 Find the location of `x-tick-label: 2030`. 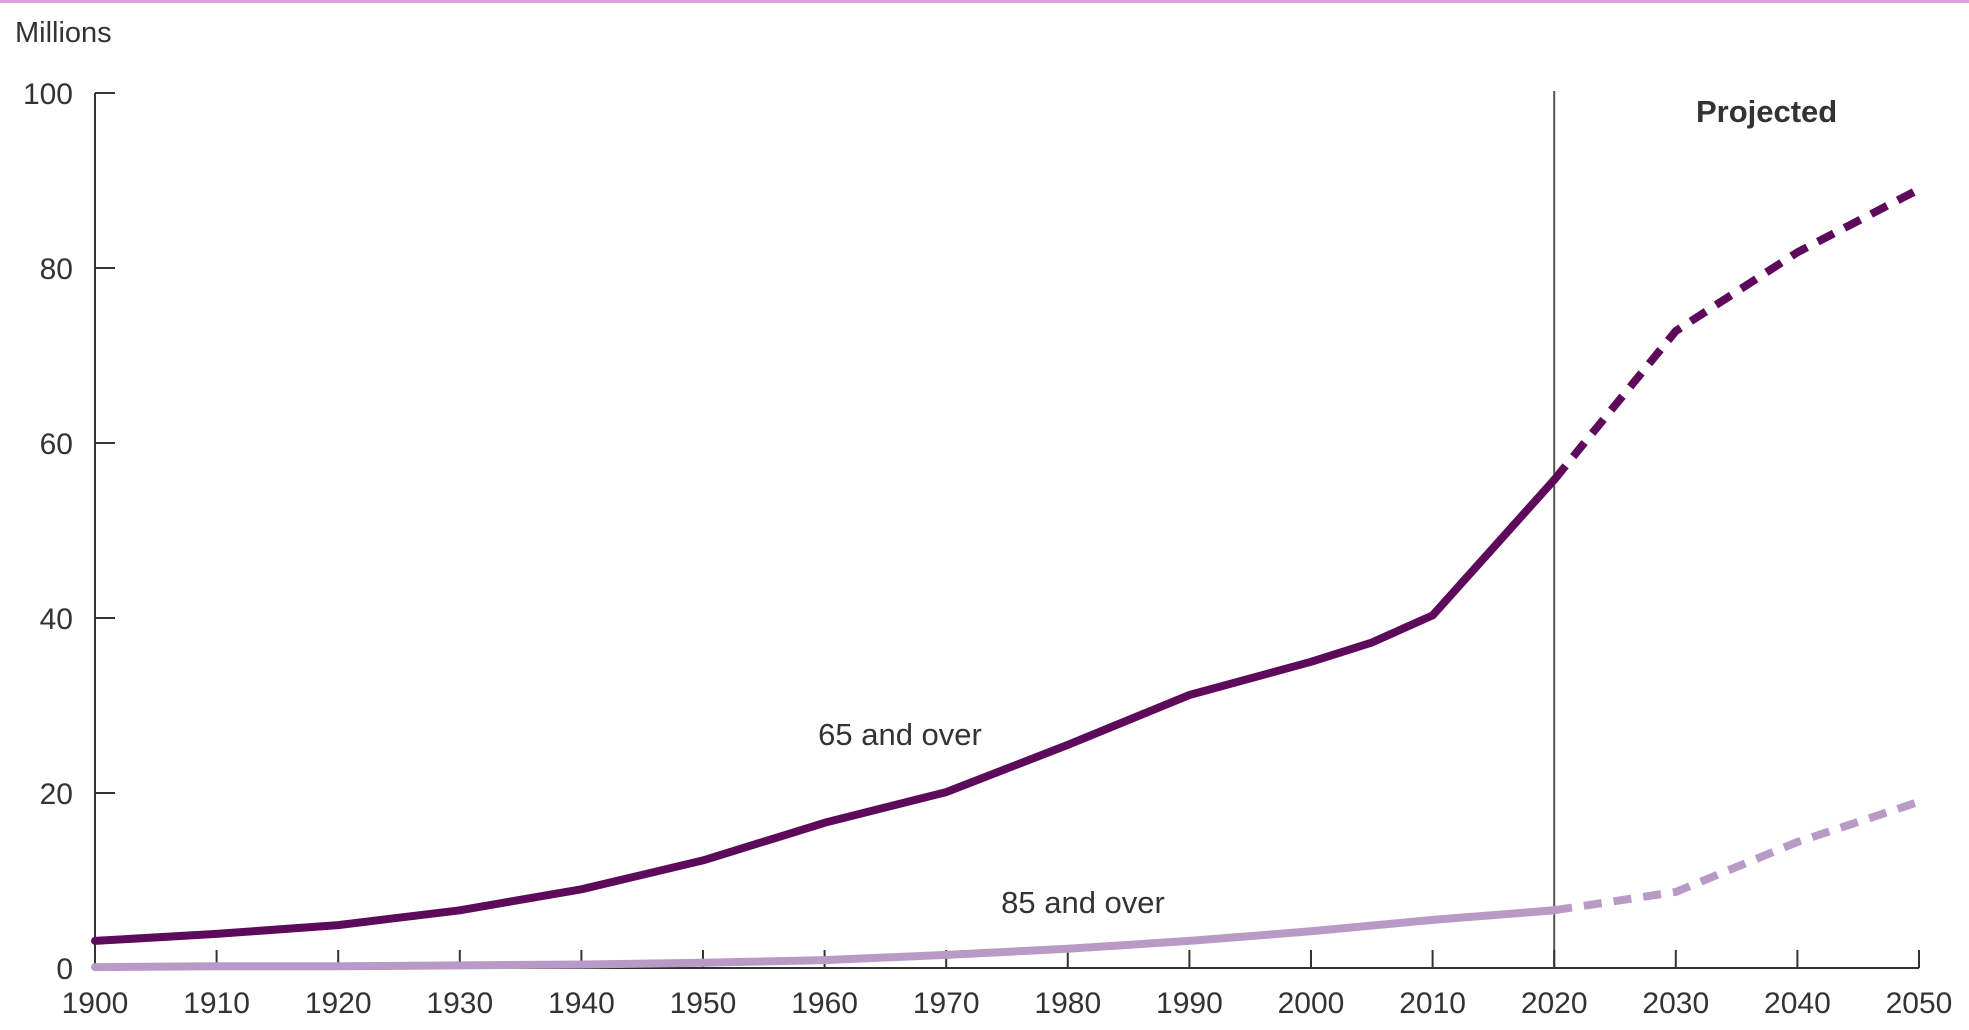

x-tick-label: 2030 is located at coordinates (1675, 1003).